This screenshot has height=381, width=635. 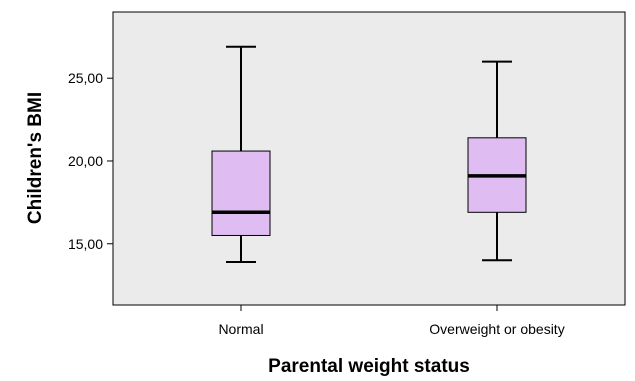 What do you see at coordinates (496, 329) in the screenshot?
I see `x-tick-label: Overweight or obesity` at bounding box center [496, 329].